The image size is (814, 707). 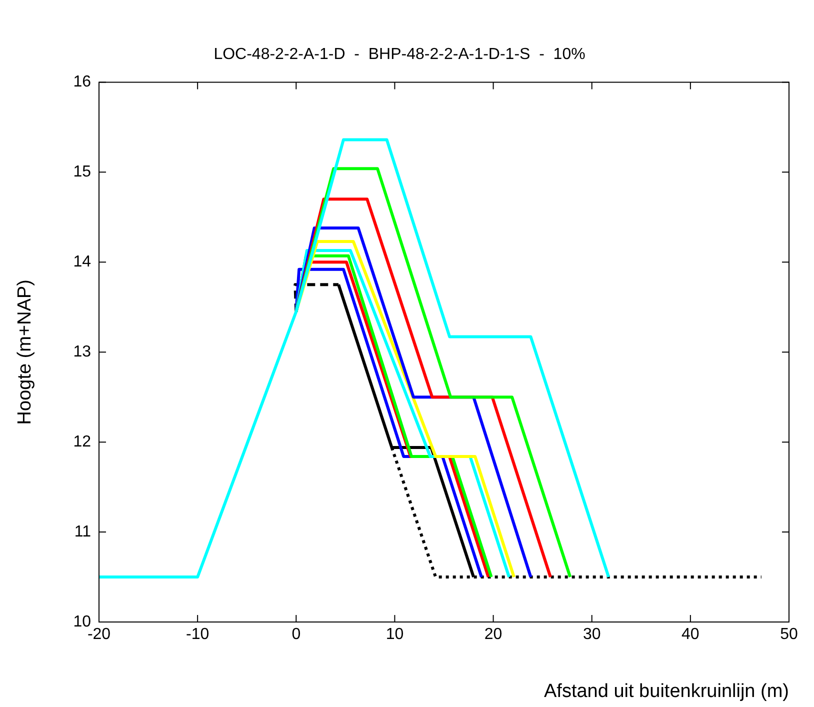 I want to click on x-axis-title: Afstand uit buitenkruinlijn (m), so click(x=666, y=691).